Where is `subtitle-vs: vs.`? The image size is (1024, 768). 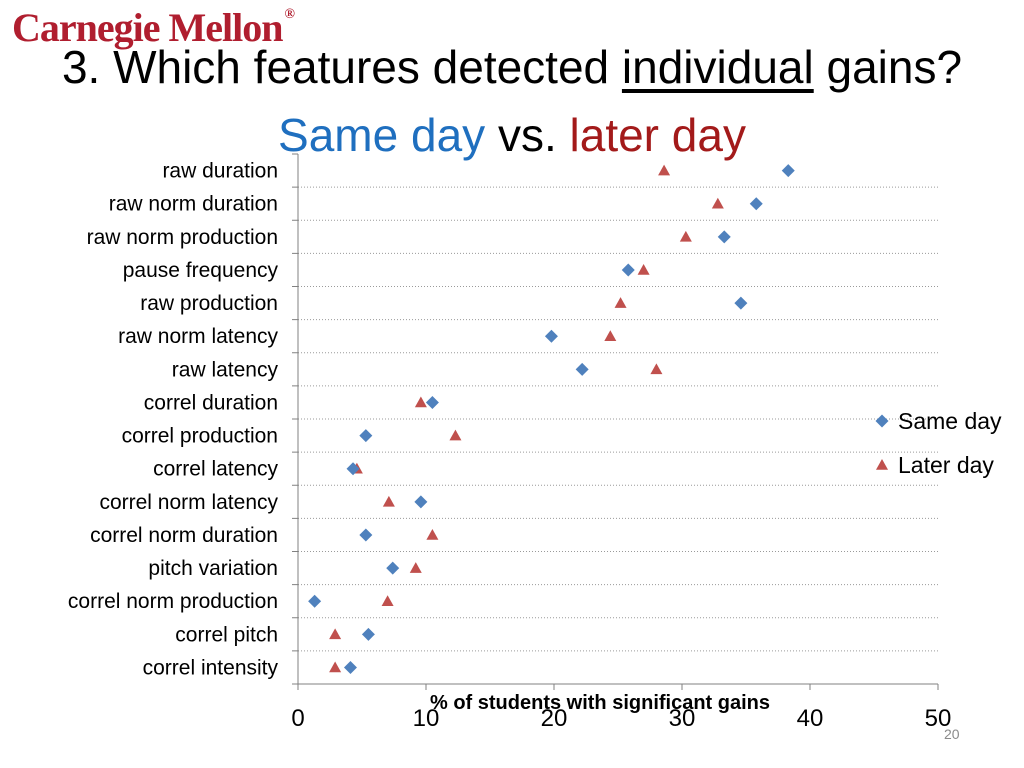
subtitle-vs: vs. is located at coordinates (527, 135).